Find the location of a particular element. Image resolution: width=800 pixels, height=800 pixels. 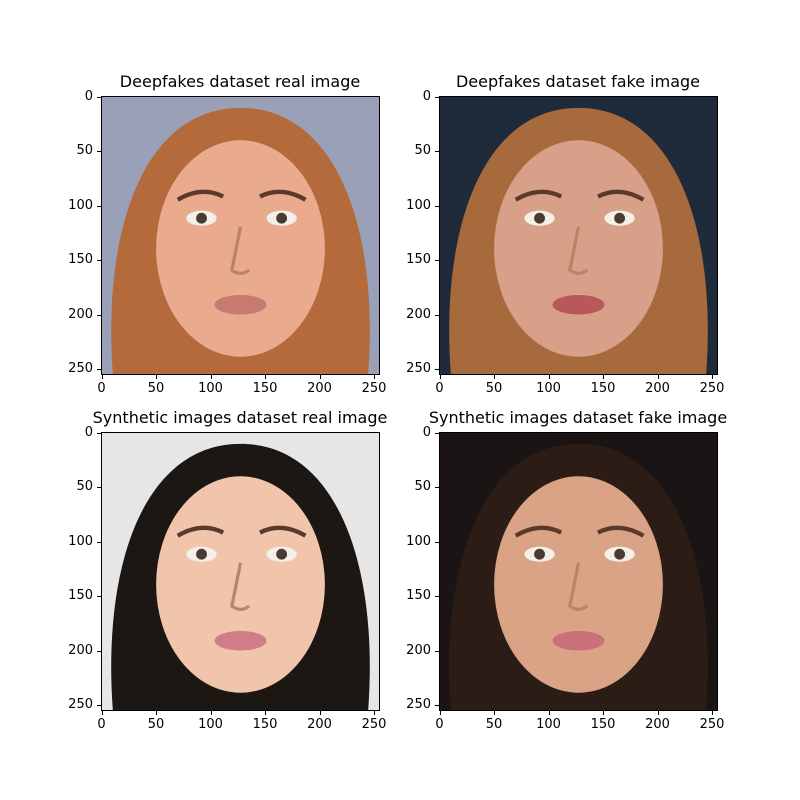

panel-title: Synthetic images dataset real image is located at coordinates (240, 417).